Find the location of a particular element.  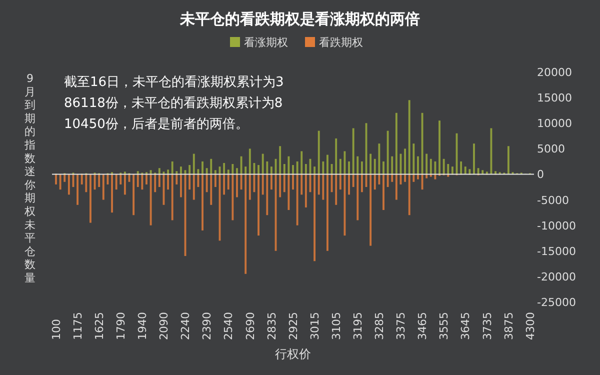

y-tick-label: 20000 is located at coordinates (554, 72).